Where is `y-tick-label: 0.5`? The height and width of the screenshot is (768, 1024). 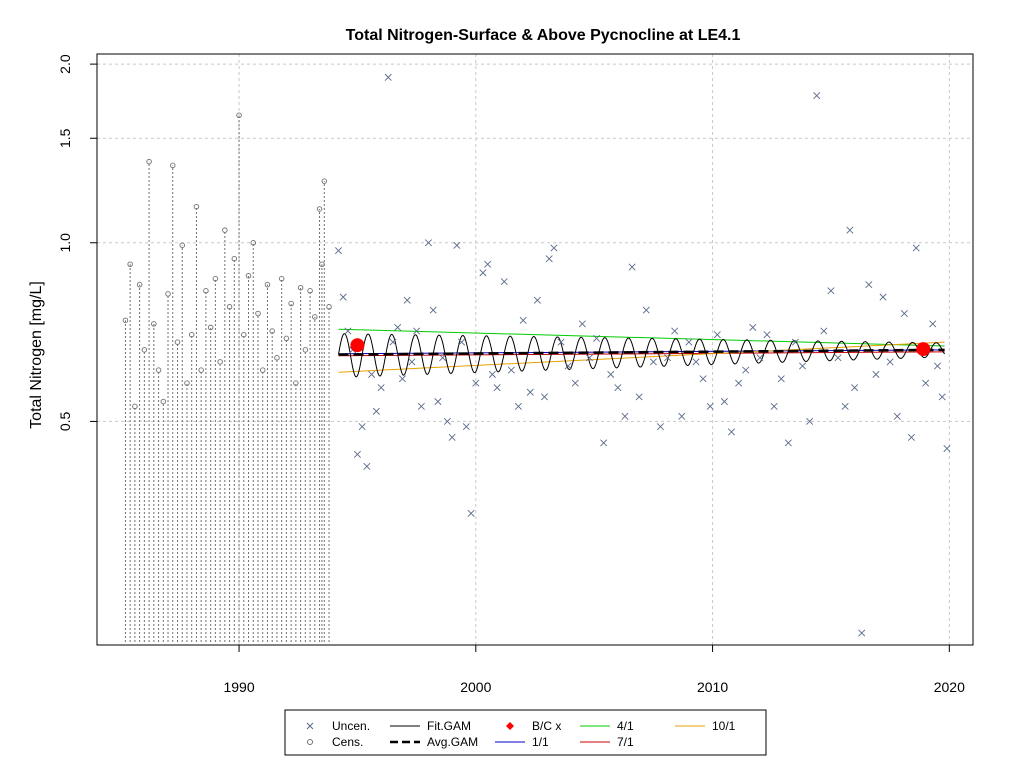
y-tick-label: 0.5 is located at coordinates (65, 421).